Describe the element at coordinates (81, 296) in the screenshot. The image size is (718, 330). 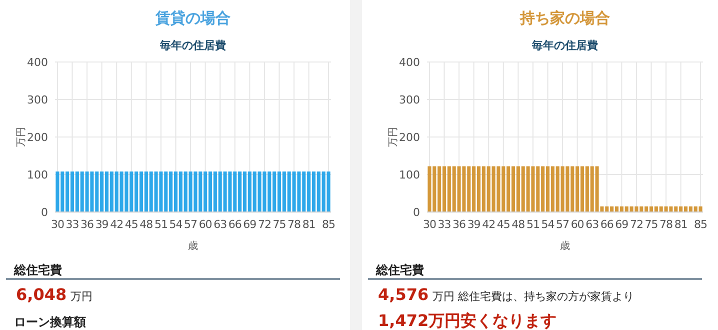
I see `text: 万円` at that location.